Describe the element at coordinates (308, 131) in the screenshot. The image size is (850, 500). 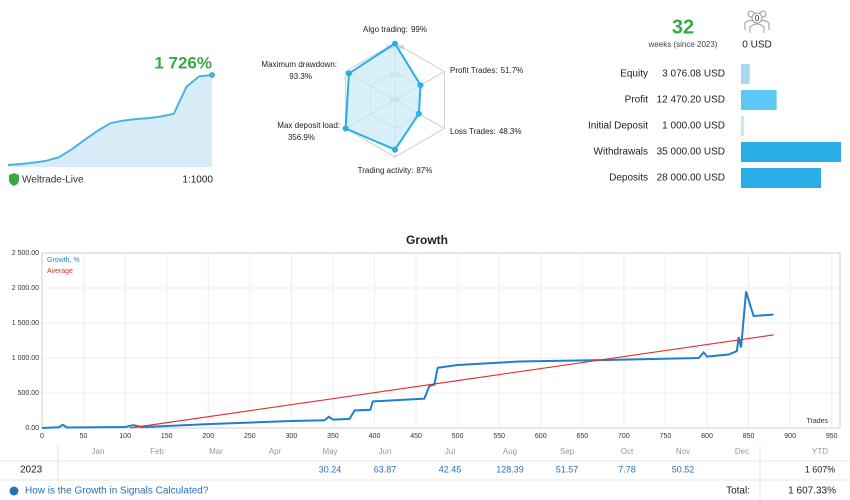
I see `radar-label: Max deposit load: 356.9%` at that location.